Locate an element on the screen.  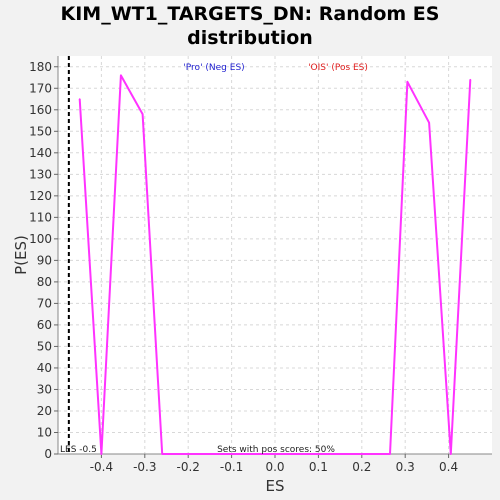
y-tick-label: 140 is located at coordinates (40, 153).